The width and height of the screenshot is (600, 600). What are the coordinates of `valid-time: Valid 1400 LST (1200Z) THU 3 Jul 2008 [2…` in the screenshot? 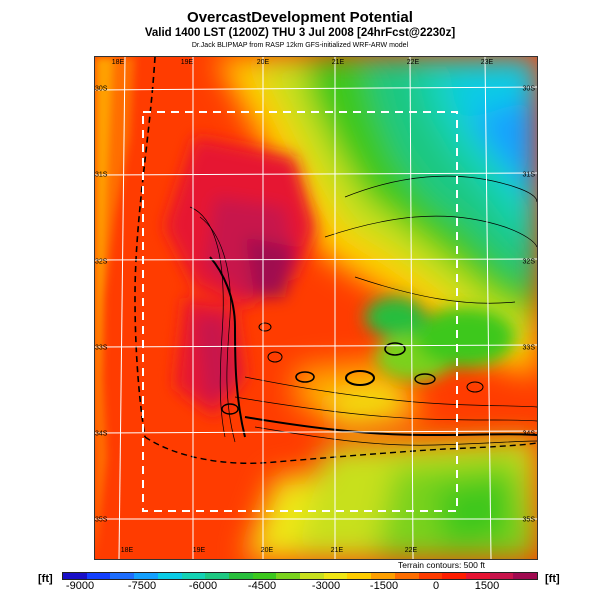 It's located at (300, 33).